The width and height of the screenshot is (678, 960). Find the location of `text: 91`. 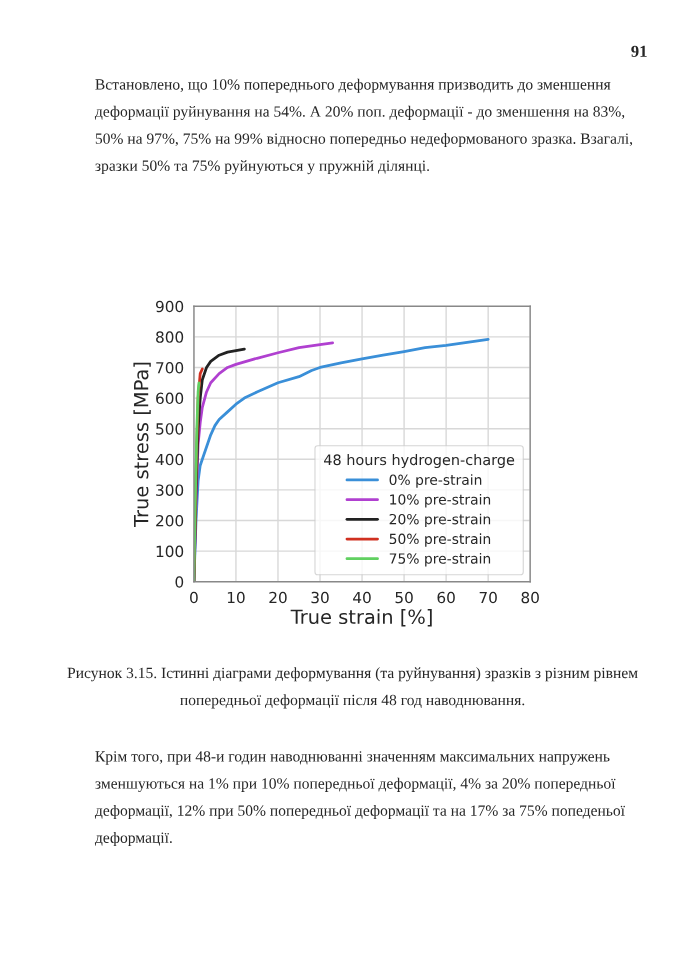

text: 91 is located at coordinates (639, 51).